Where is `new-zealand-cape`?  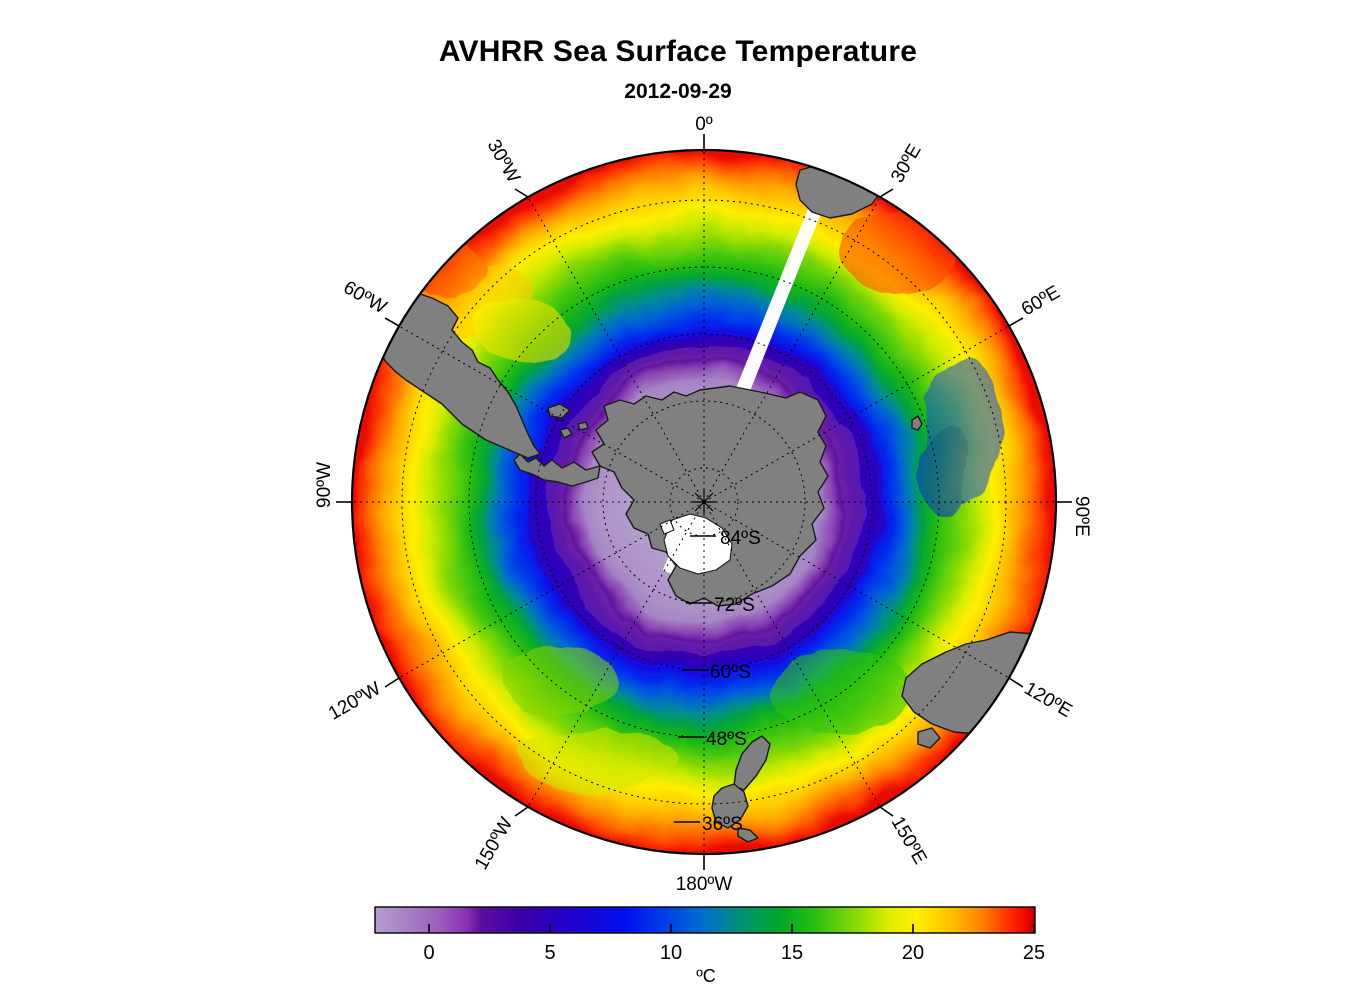 new-zealand-cape is located at coordinates (748, 835).